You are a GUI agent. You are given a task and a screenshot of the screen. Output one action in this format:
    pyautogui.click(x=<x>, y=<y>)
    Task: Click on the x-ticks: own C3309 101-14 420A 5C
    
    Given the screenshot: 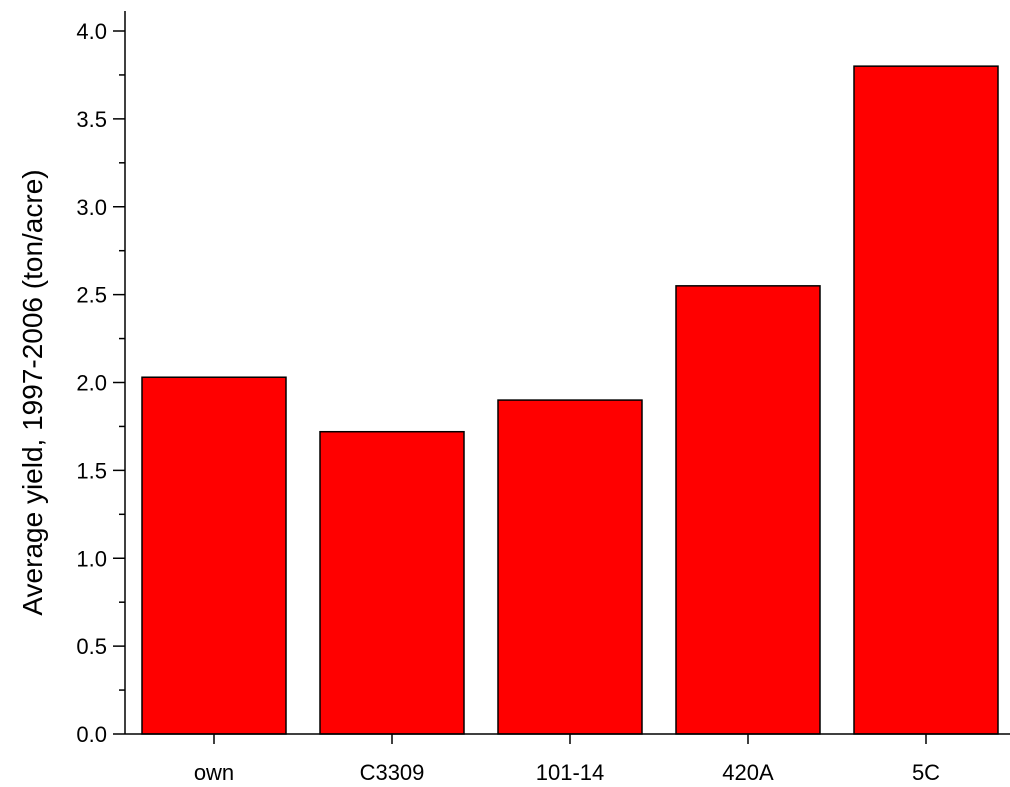 What is the action you would take?
    pyautogui.click(x=567, y=759)
    